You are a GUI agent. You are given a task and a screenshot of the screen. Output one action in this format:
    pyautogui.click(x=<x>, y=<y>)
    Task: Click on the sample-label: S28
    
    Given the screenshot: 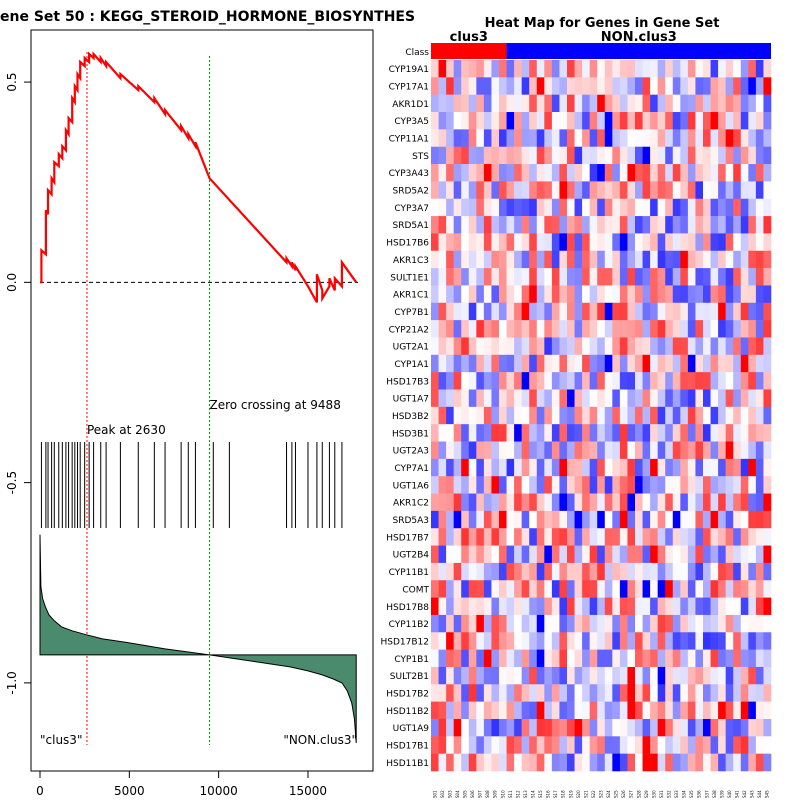 What is the action you would take?
    pyautogui.click(x=638, y=794)
    